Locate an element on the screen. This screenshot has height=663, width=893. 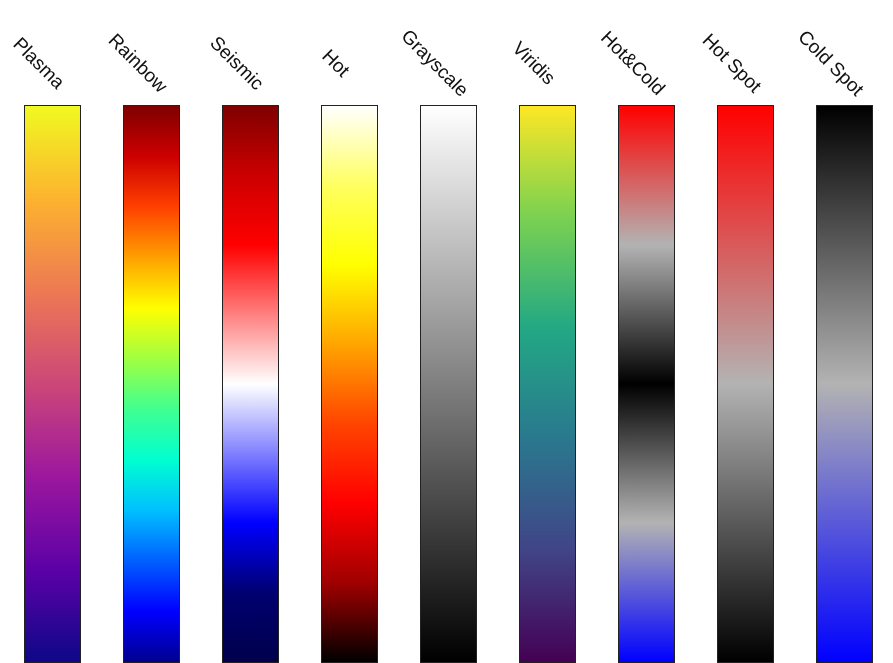
colormap-label-hot-and-cold: Hot&Cold is located at coordinates (632, 63).